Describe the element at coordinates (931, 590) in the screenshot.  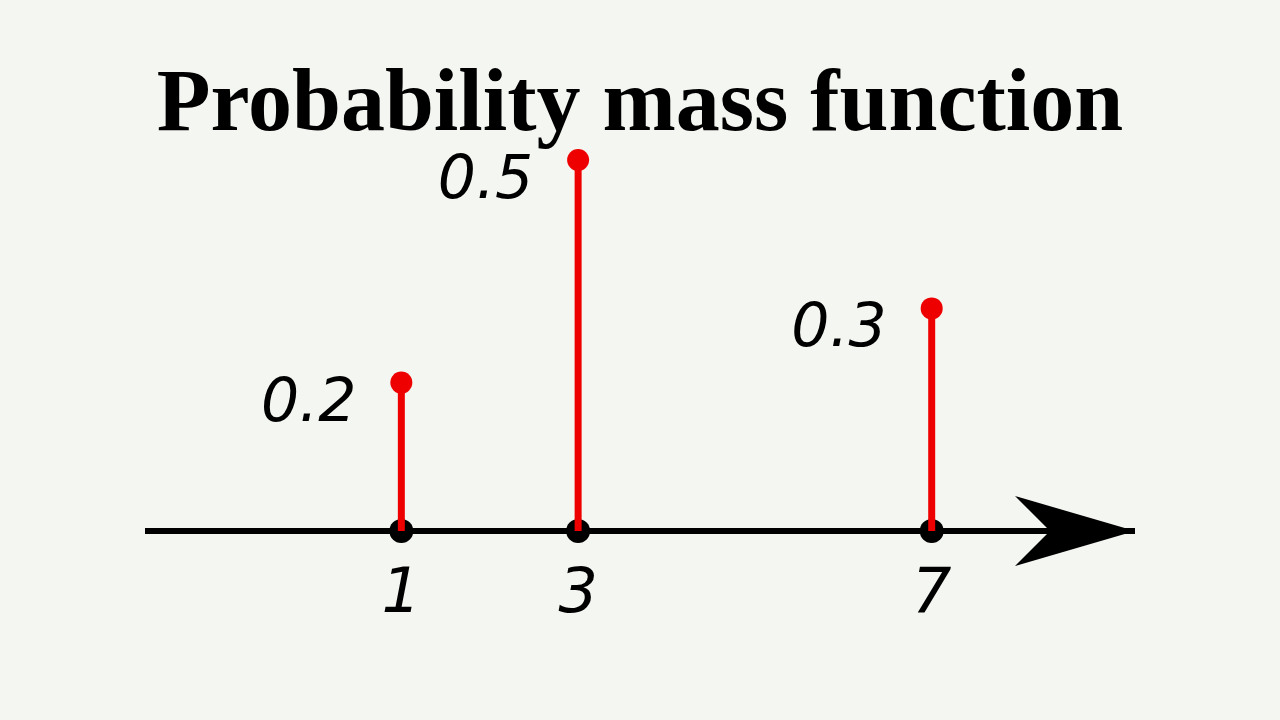
I see `x-tick-label: 7` at that location.